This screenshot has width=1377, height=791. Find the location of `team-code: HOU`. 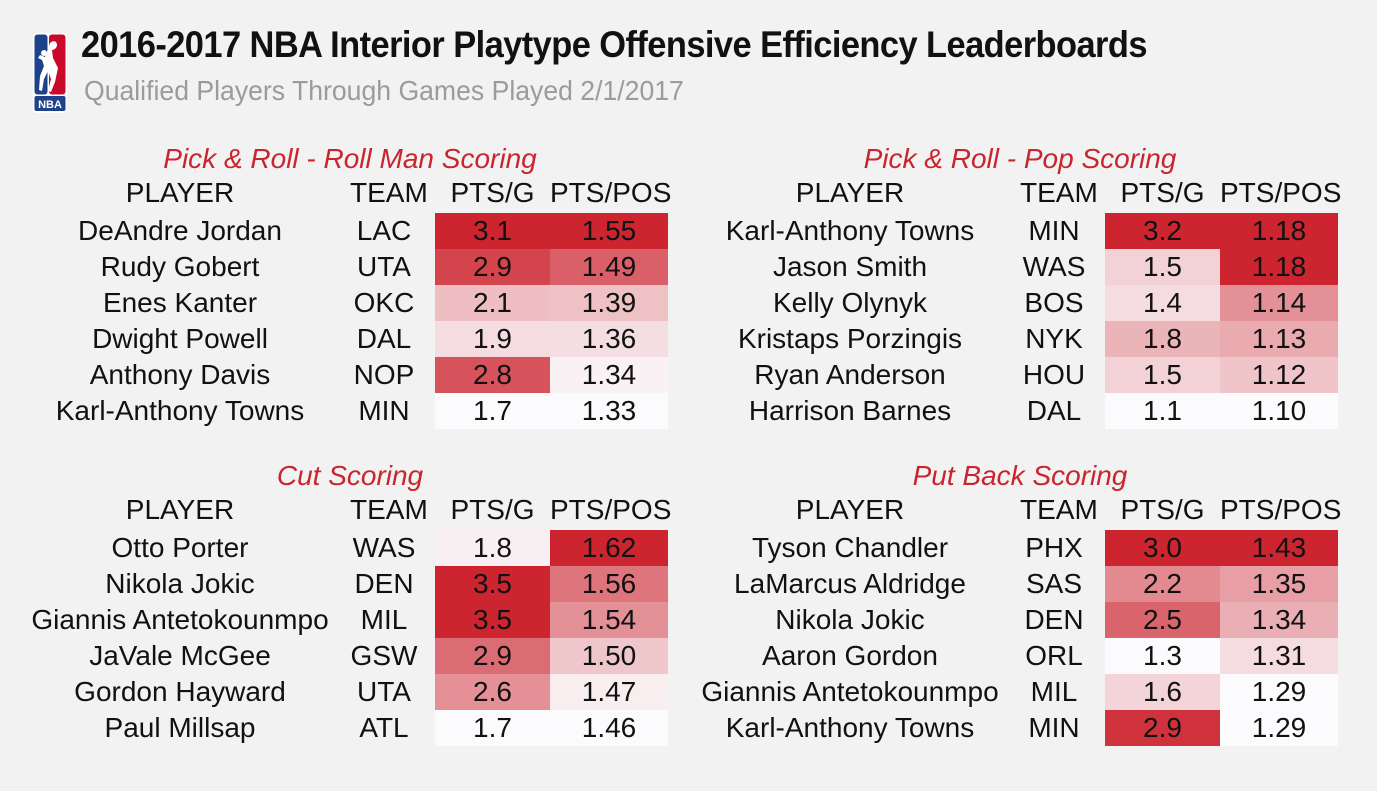

team-code: HOU is located at coordinates (1054, 374).